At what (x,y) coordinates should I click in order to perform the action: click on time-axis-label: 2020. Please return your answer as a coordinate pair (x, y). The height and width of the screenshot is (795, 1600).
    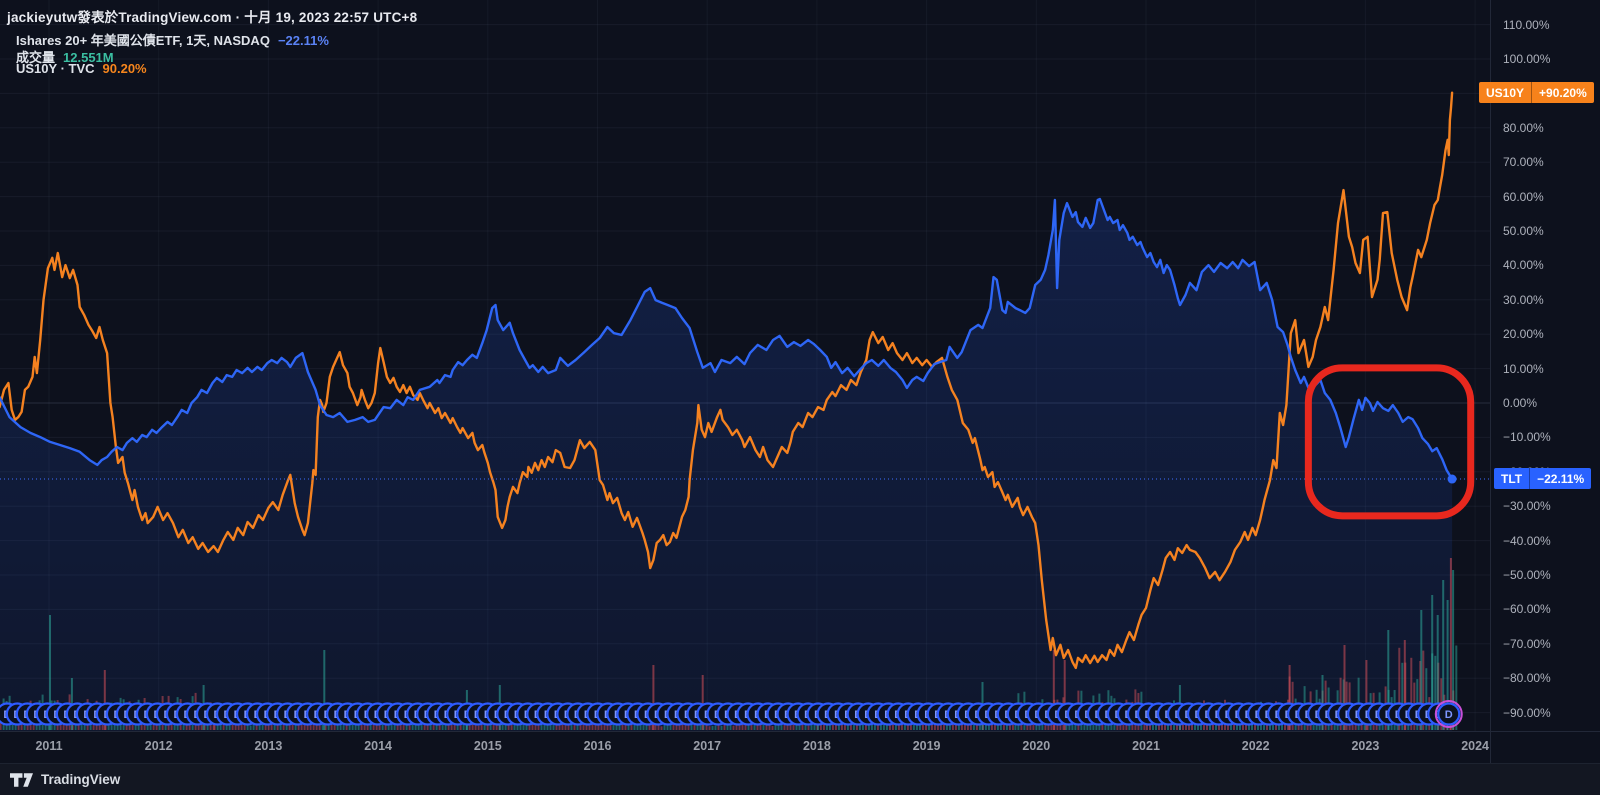
    Looking at the image, I should click on (1036, 746).